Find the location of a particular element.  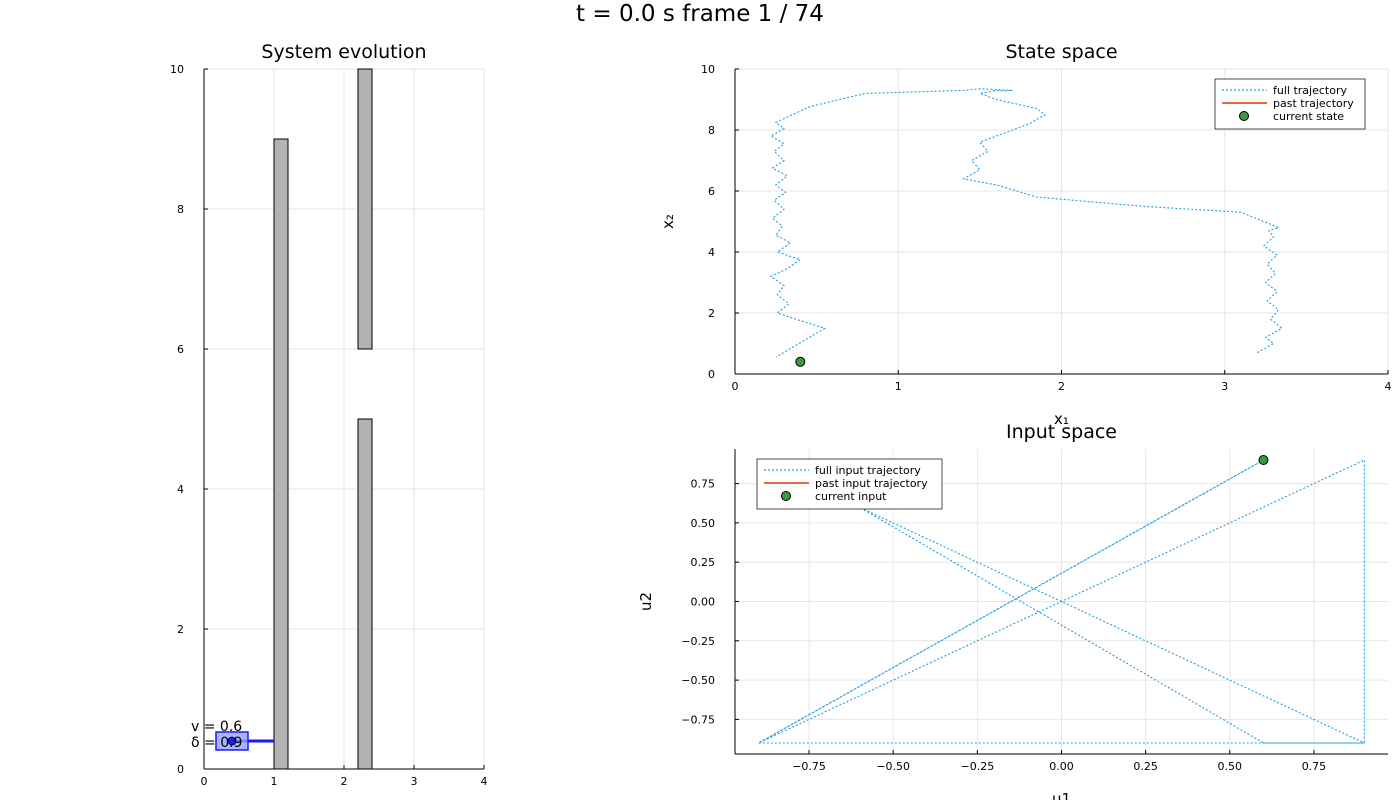

x-tick-label: −0.50 is located at coordinates (893, 766).